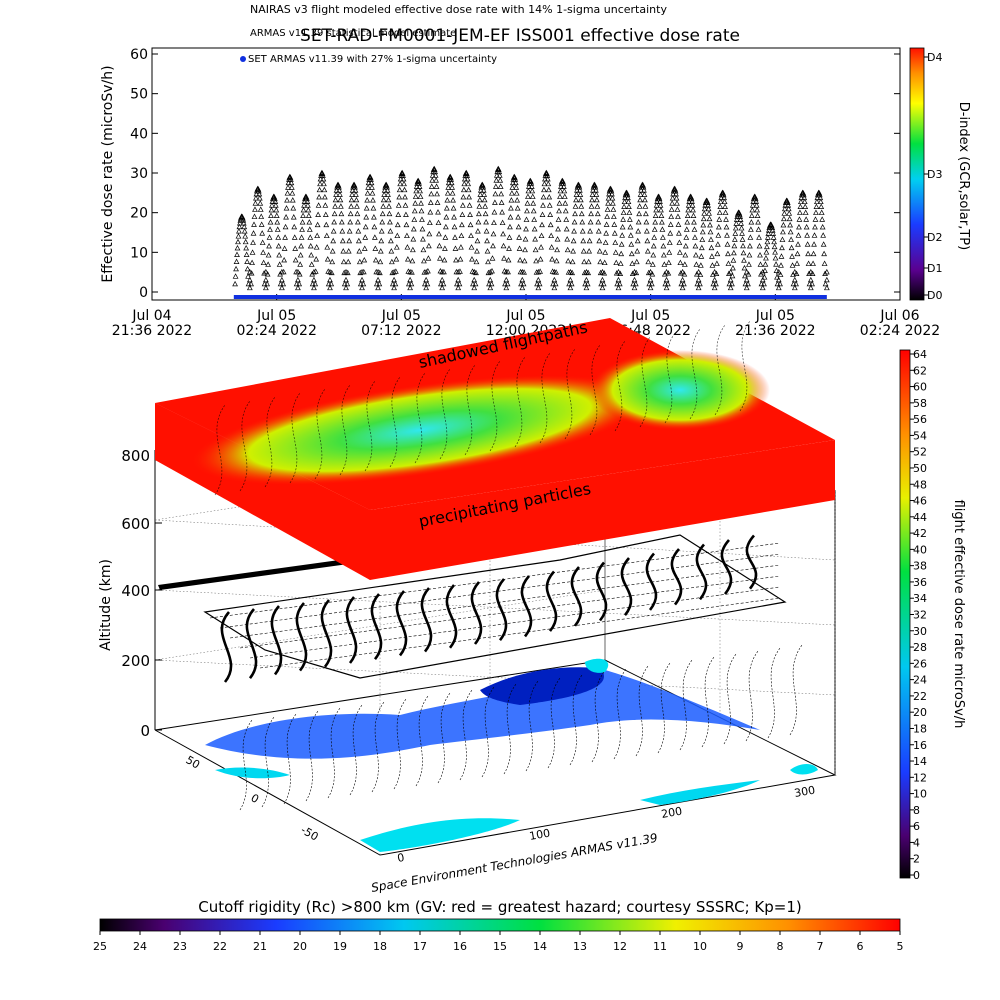 This screenshot has height=1000, width=1000. What do you see at coordinates (934, 295) in the screenshot?
I see `d-index-tick-label: D0` at bounding box center [934, 295].